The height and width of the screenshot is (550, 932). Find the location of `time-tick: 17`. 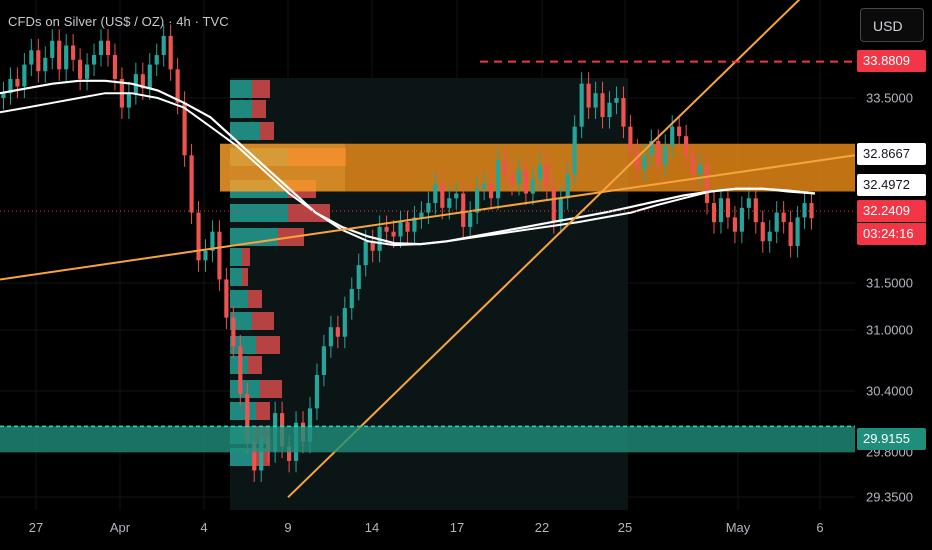

time-tick: 17 is located at coordinates (457, 527).